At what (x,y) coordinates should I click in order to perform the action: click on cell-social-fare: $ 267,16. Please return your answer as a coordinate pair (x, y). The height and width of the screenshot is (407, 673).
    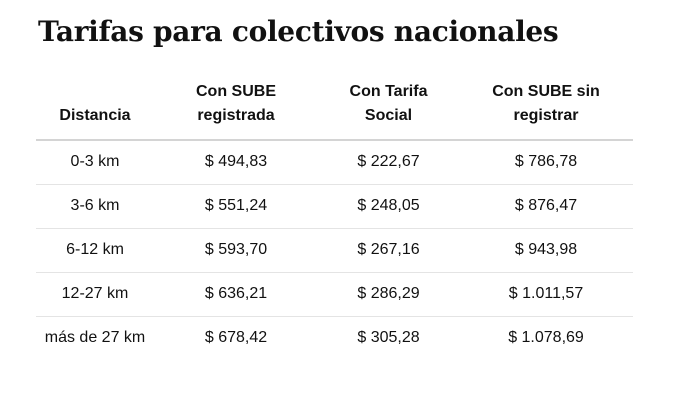
    Looking at the image, I should click on (388, 250).